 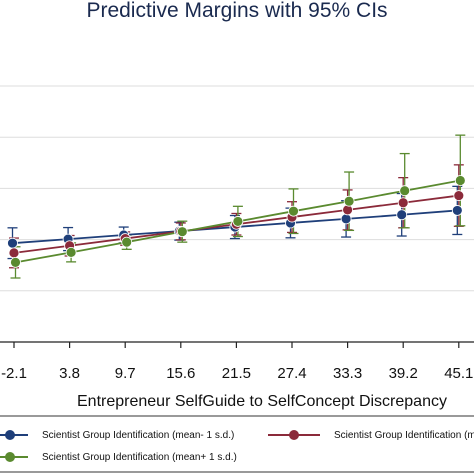 What do you see at coordinates (125, 373) in the screenshot?
I see `x-tick-label-2: 9.7` at bounding box center [125, 373].